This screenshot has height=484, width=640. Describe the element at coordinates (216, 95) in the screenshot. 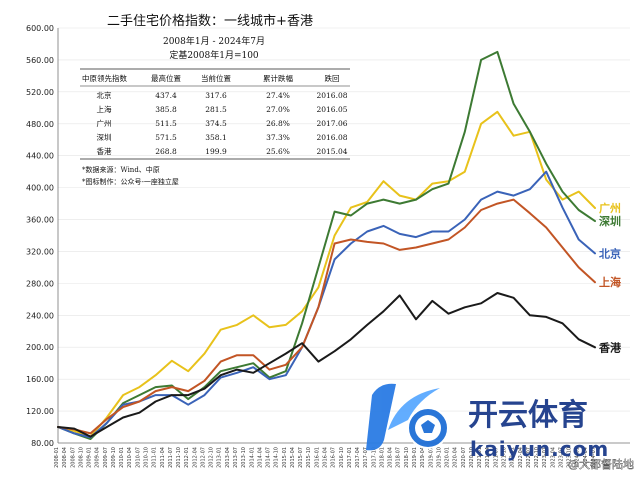

I see `table-cell-current: 317.6` at that location.